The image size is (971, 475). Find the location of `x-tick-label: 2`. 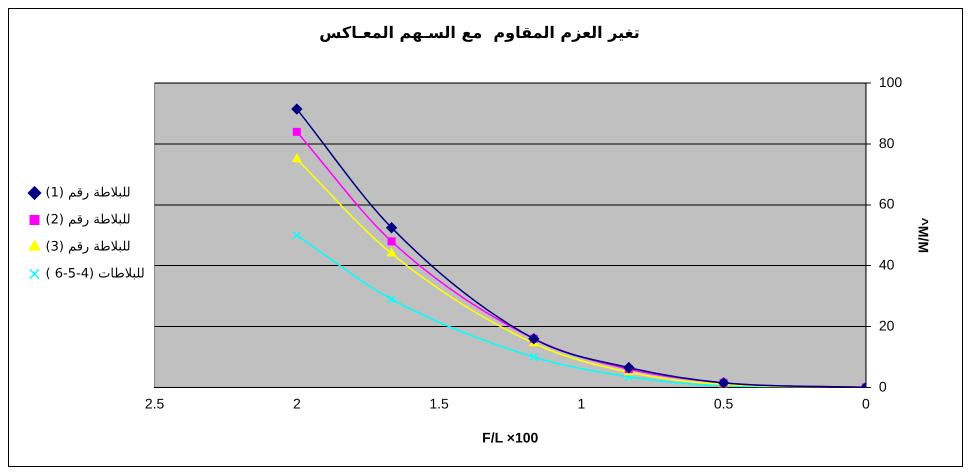

x-tick-label: 2 is located at coordinates (296, 404).